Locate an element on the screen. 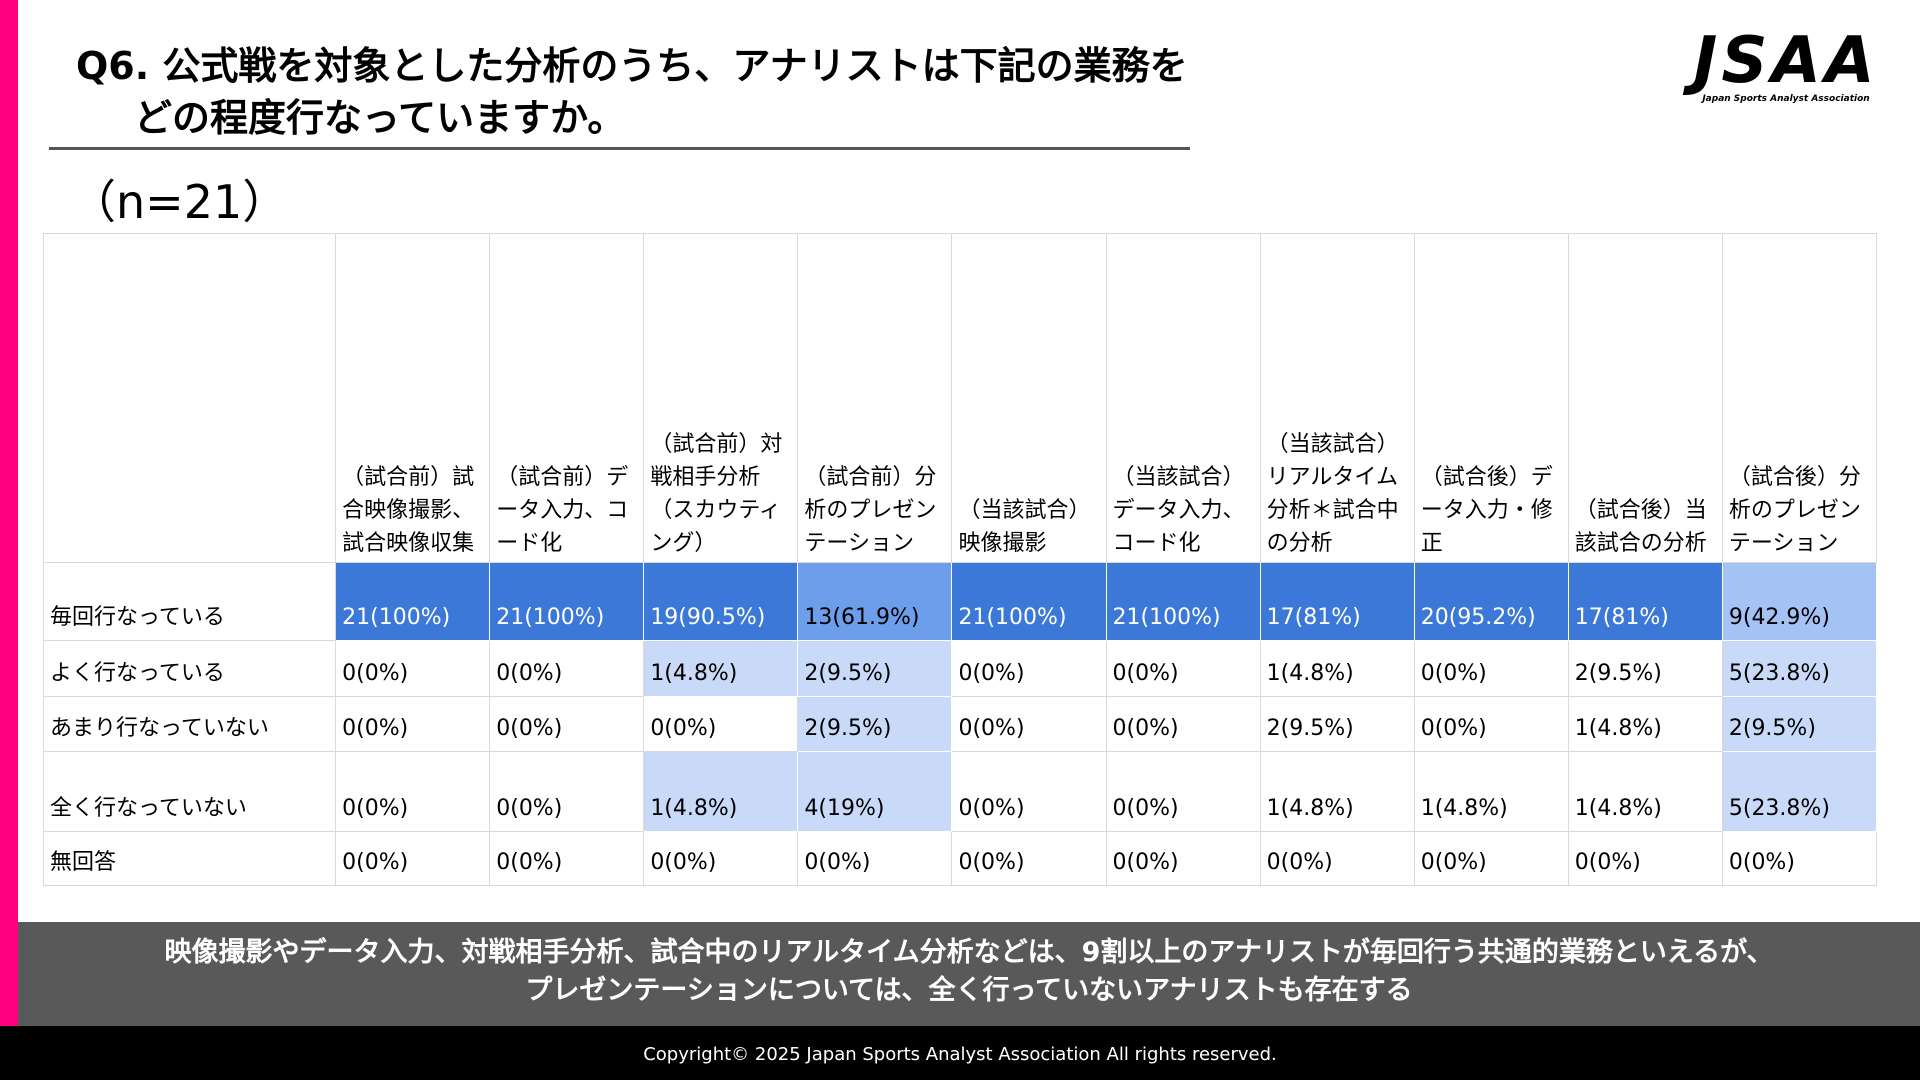 The image size is (1920, 1084). column-header: （当該試合）リアルタイム分析＊試合中の分析 is located at coordinates (1337, 398).